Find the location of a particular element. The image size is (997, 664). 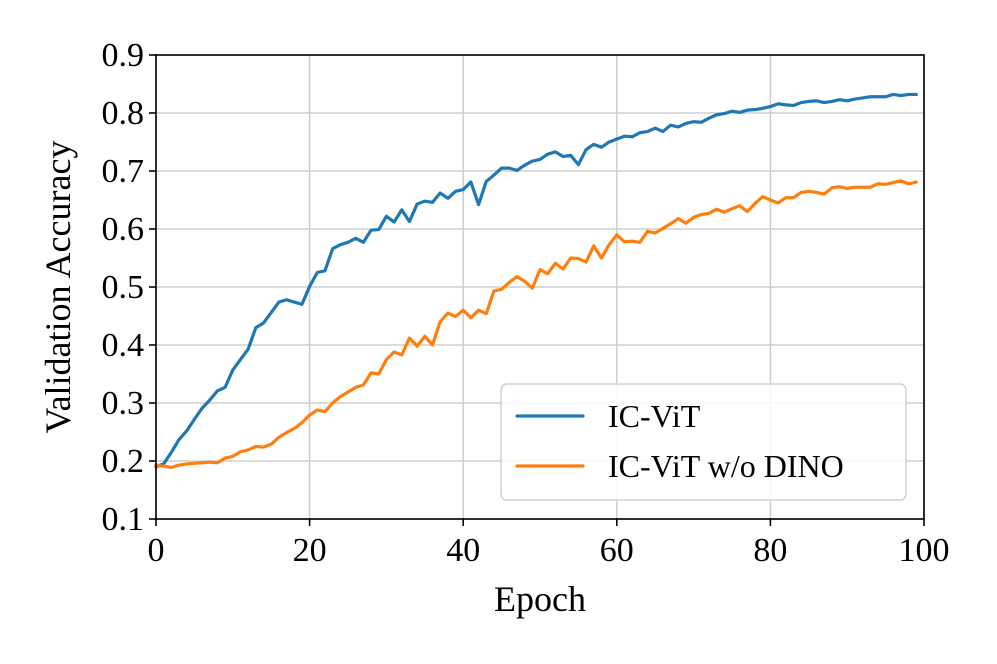

x-tick-label: 20 is located at coordinates (310, 550).